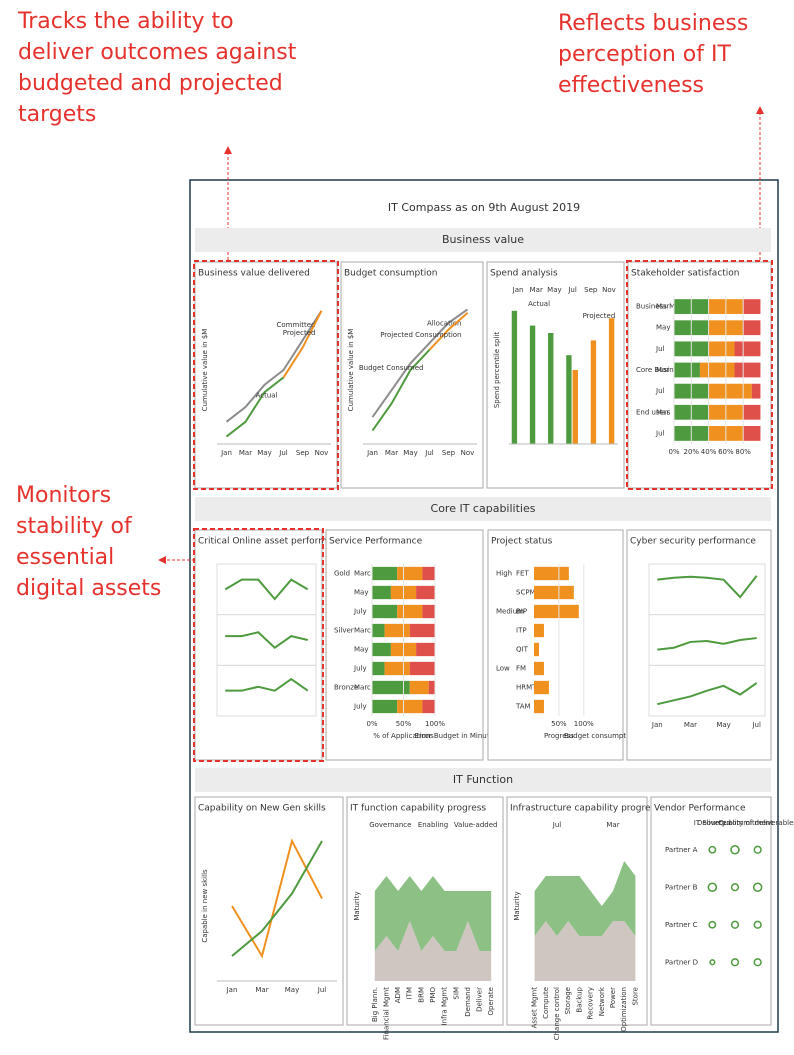 This screenshot has height=1055, width=794. I want to click on x-tick-label: Sep, so click(591, 290).